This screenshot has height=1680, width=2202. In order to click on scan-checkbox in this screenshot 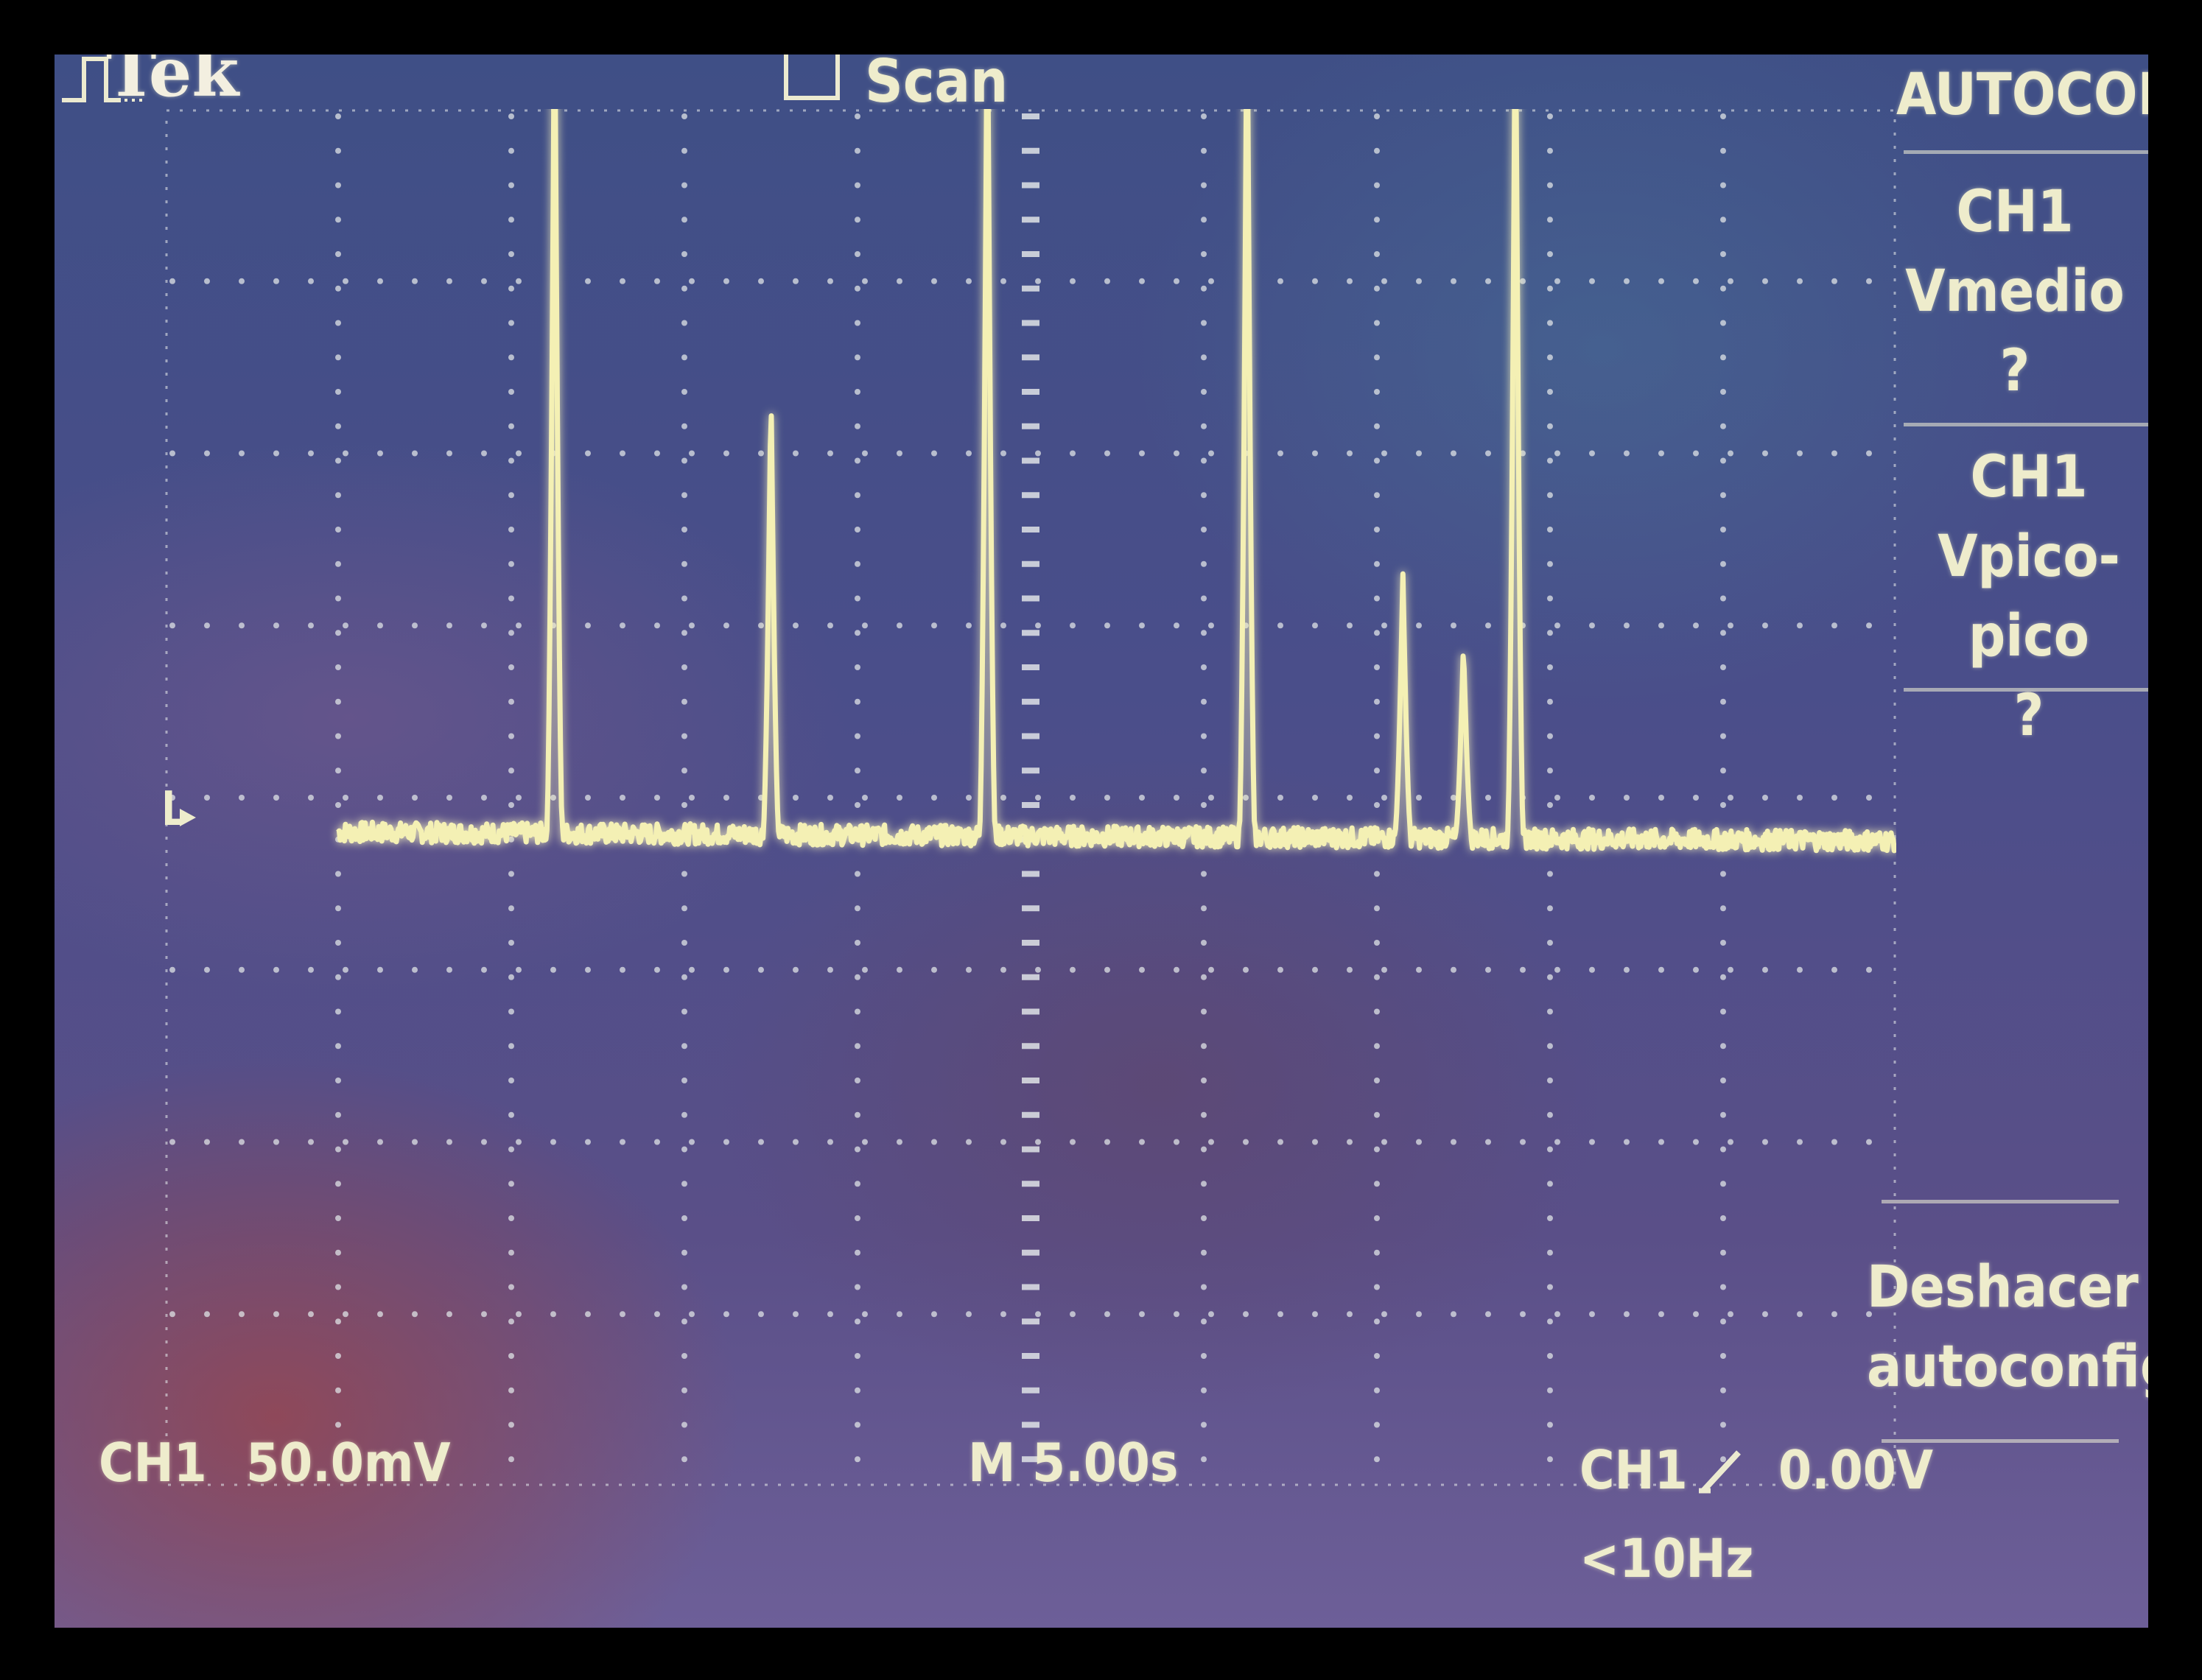, I will do `click(812, 77)`.